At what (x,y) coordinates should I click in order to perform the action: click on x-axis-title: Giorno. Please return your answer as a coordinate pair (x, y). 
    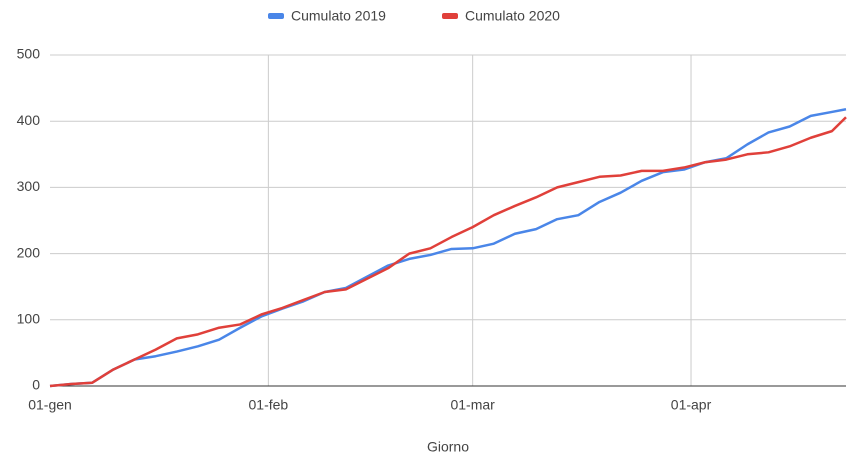
    Looking at the image, I should click on (448, 447).